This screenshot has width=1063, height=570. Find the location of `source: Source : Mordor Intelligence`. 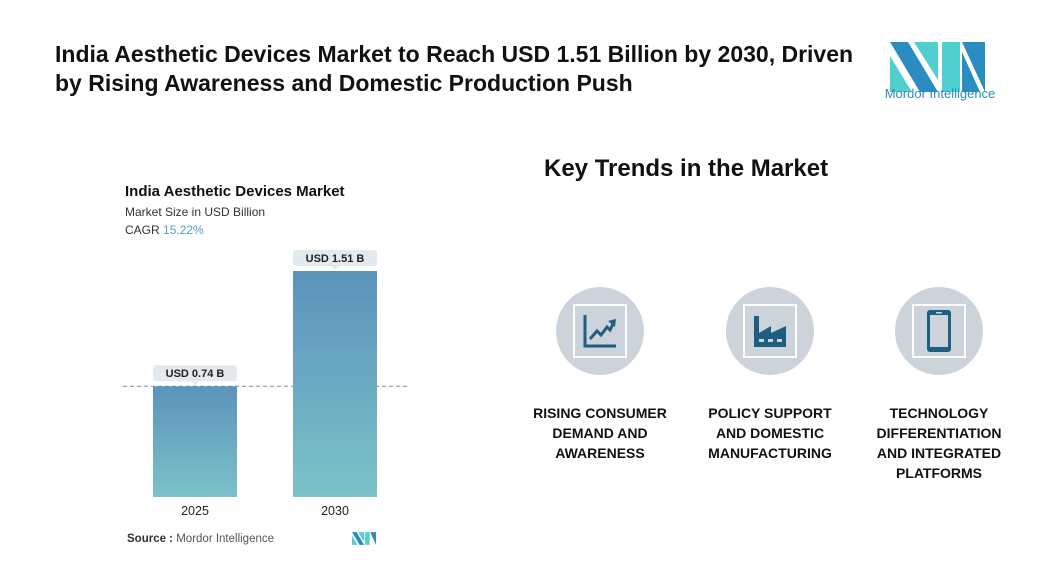

source: Source : Mordor Intelligence is located at coordinates (200, 539).